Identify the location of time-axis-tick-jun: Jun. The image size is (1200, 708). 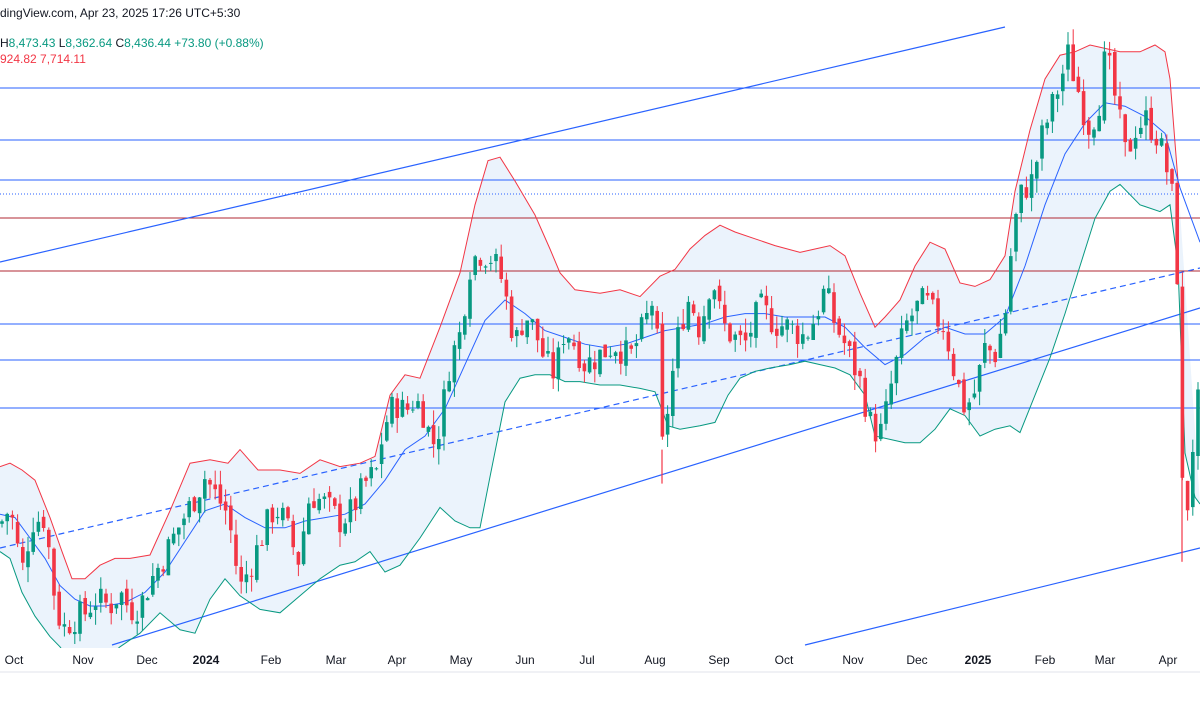
(524, 660).